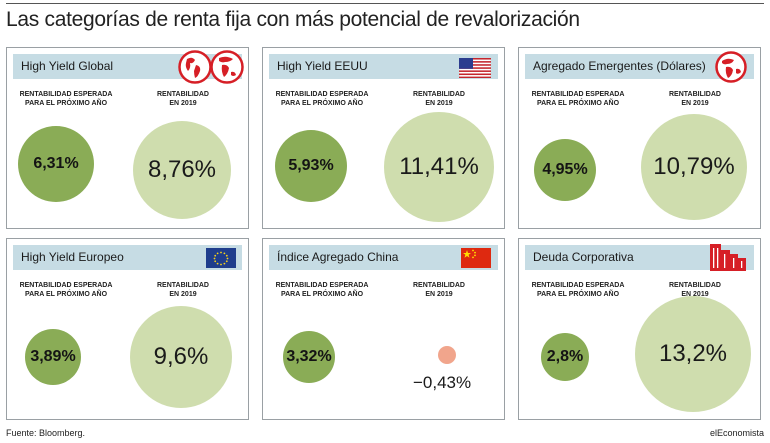 This screenshot has width=770, height=443. I want to click on source-note: Fuente: Bloomberg., so click(46, 433).